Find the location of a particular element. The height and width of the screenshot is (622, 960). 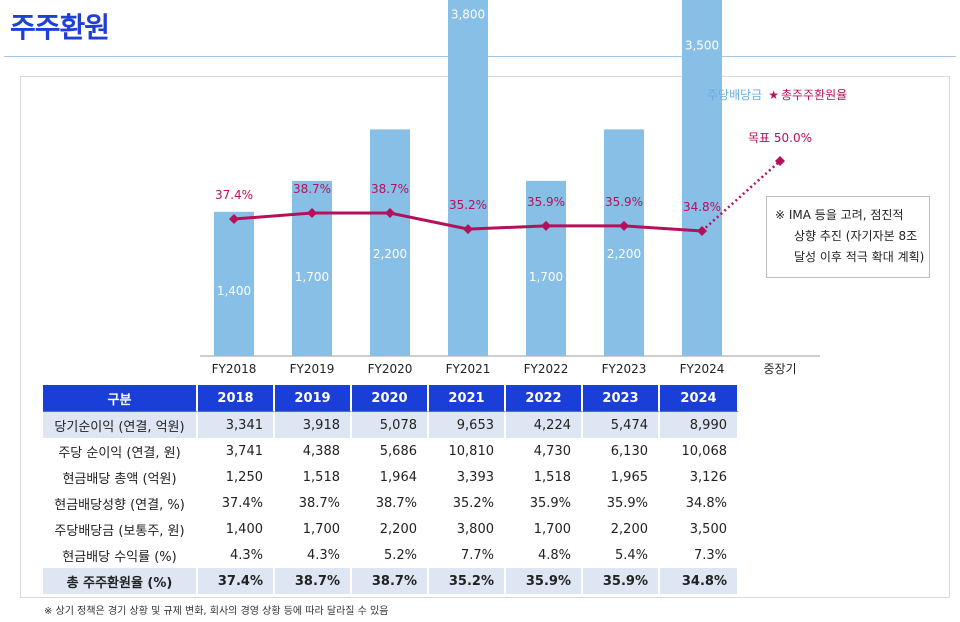

page-title: 주주환원 is located at coordinates (60, 27).